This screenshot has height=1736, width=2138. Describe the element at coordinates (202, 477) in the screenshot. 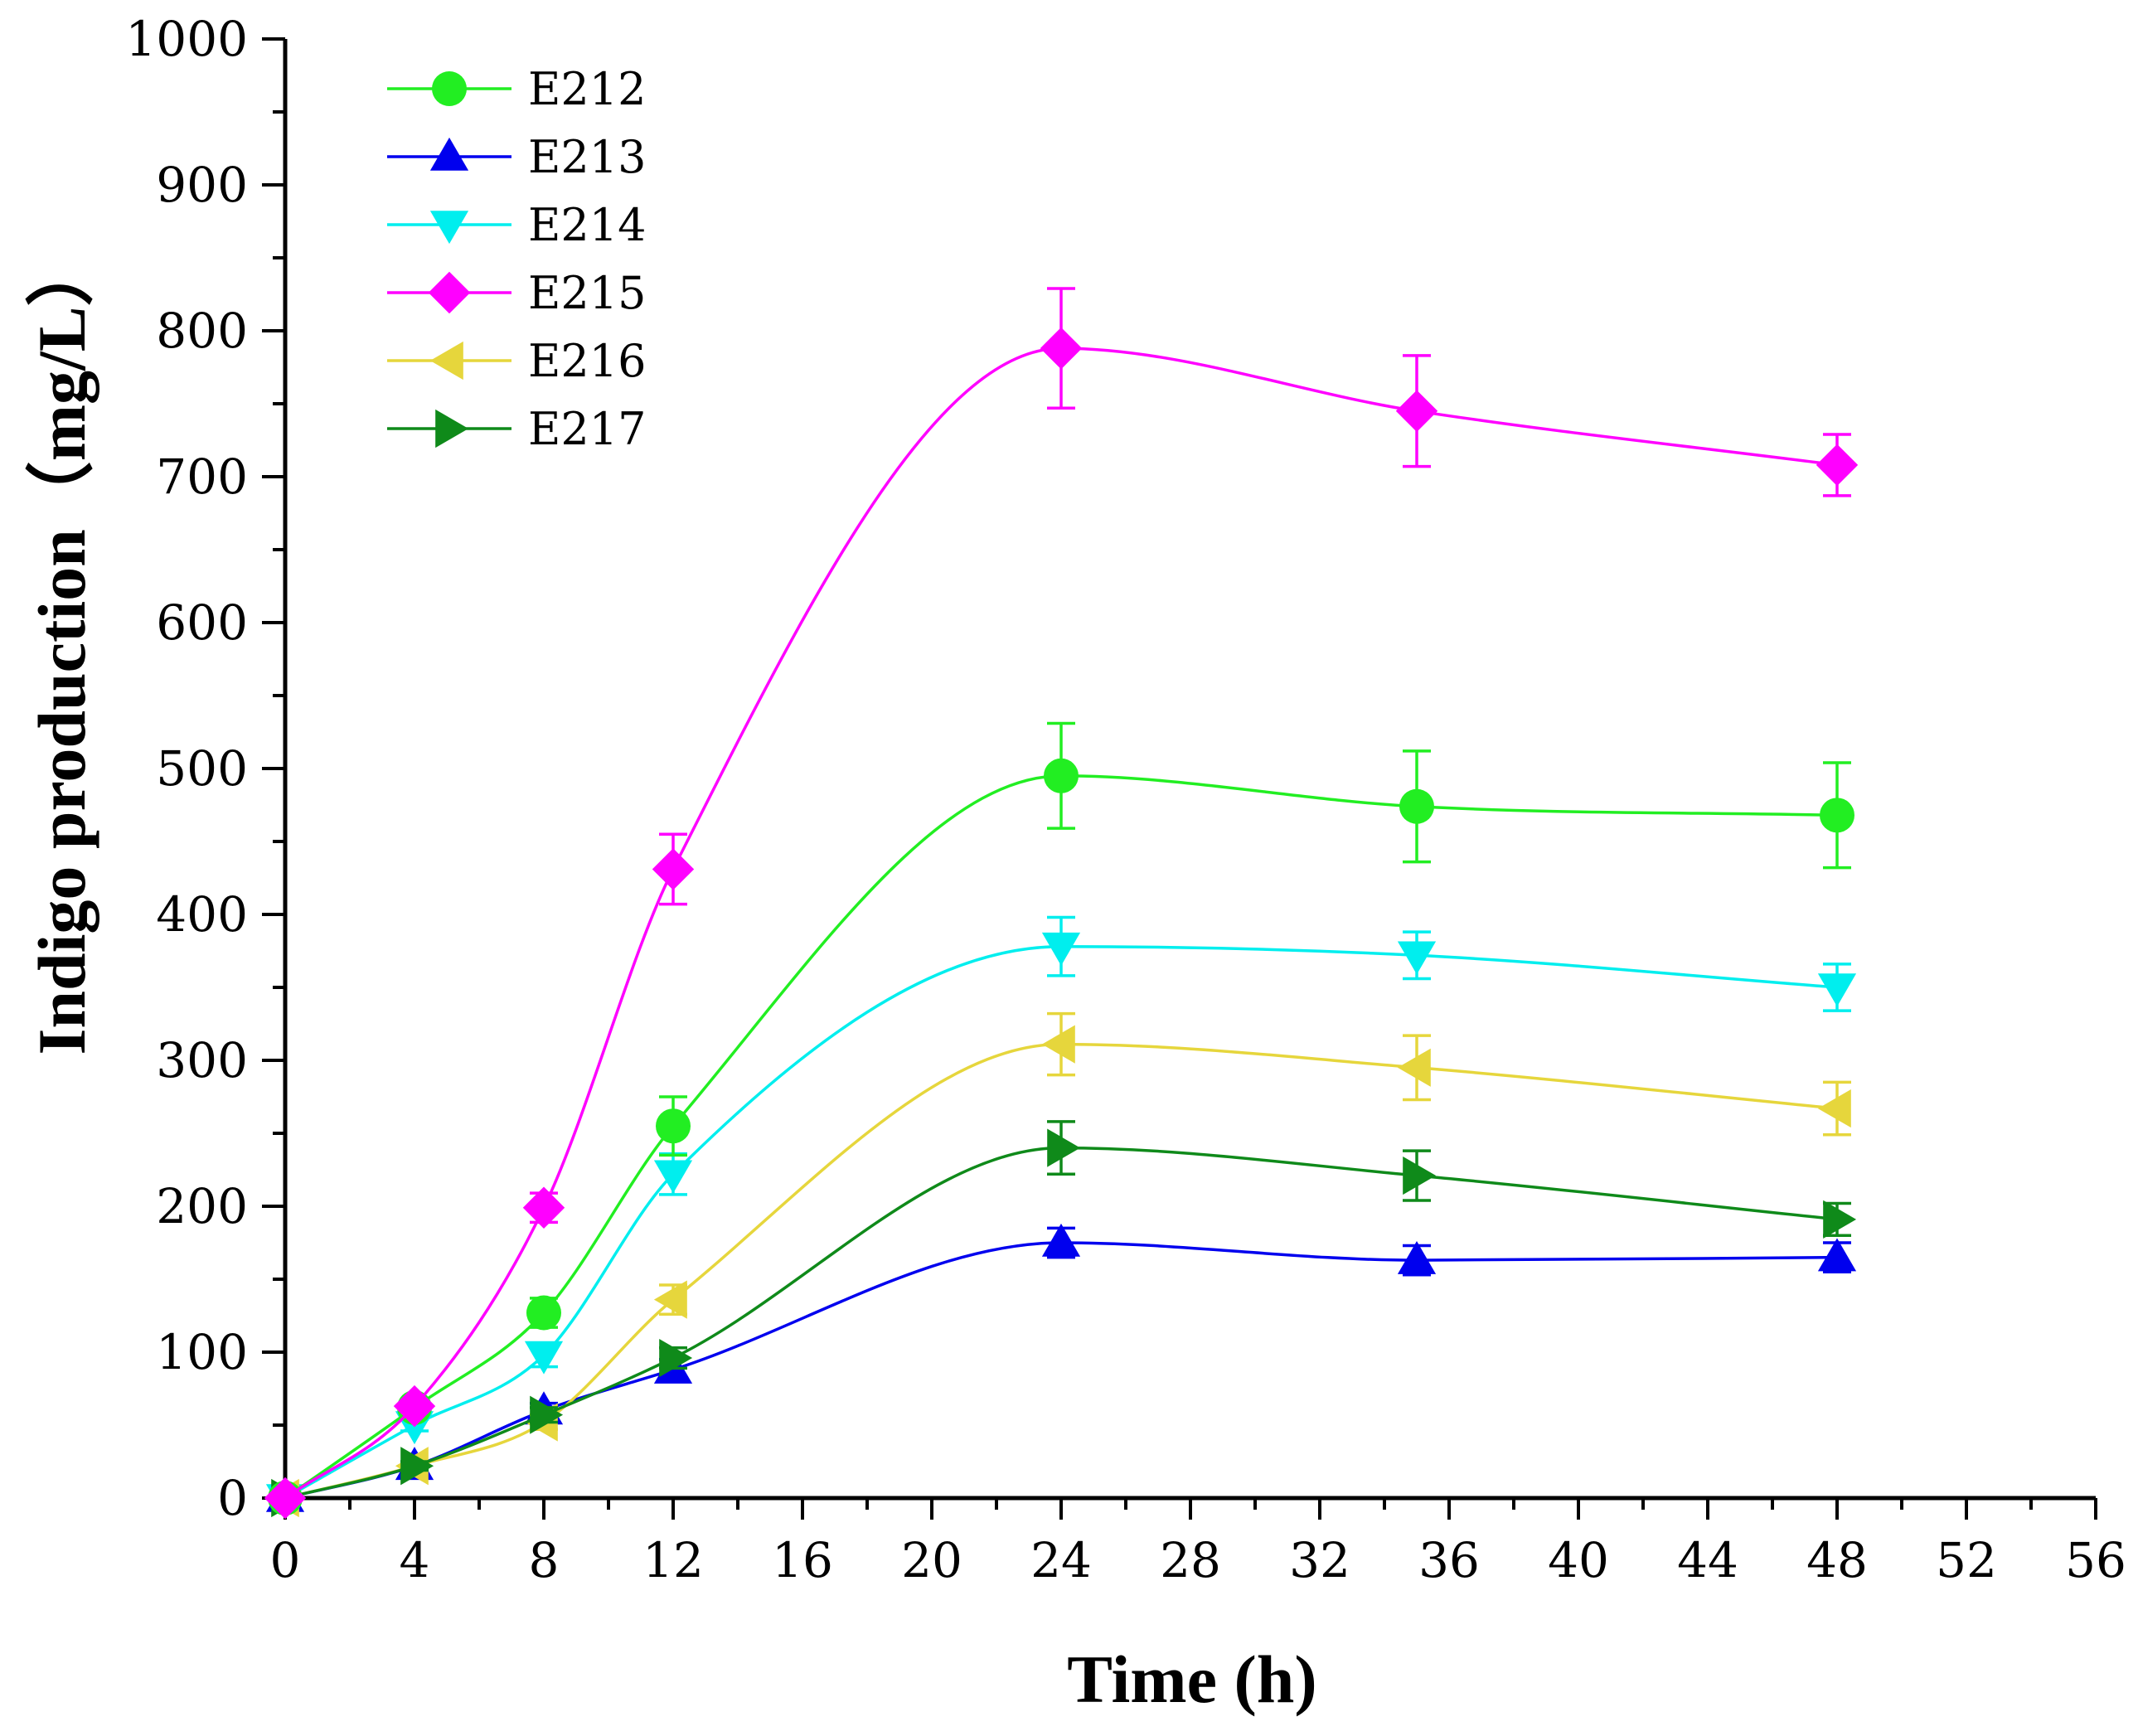

I see `y-tick-label: 700` at that location.